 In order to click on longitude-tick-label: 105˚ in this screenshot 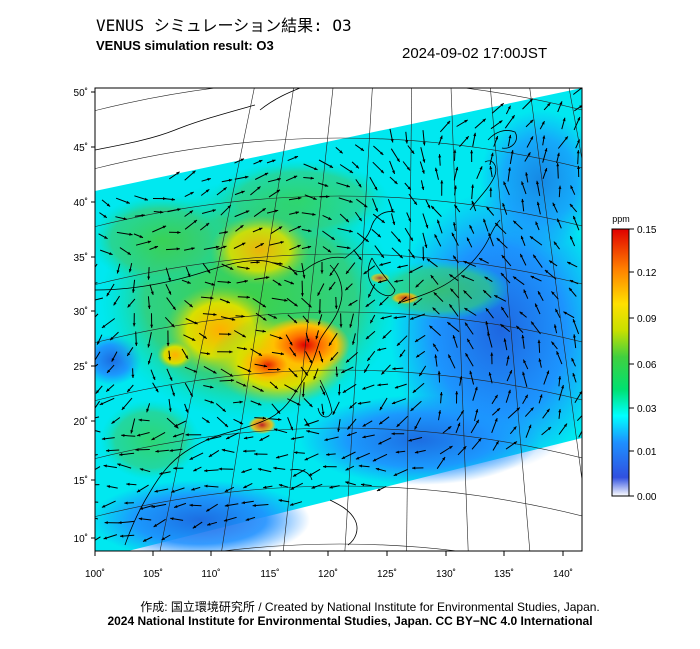, I will do `click(153, 574)`.